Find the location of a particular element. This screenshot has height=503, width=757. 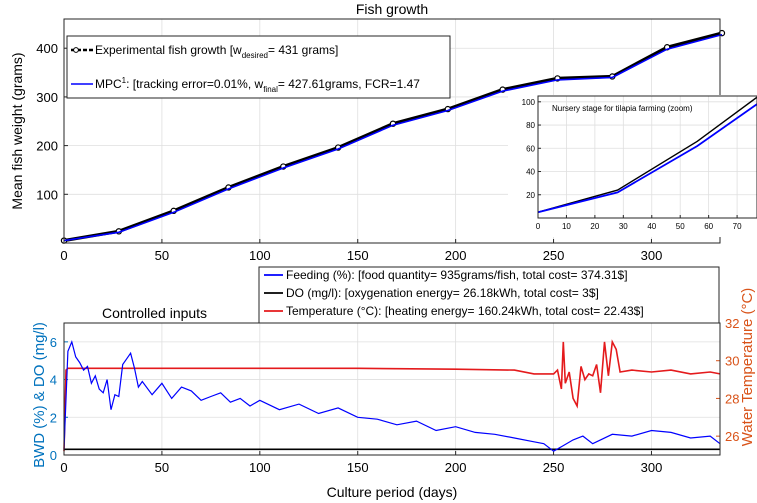

inset-x-tick-label: 20 is located at coordinates (594, 226).